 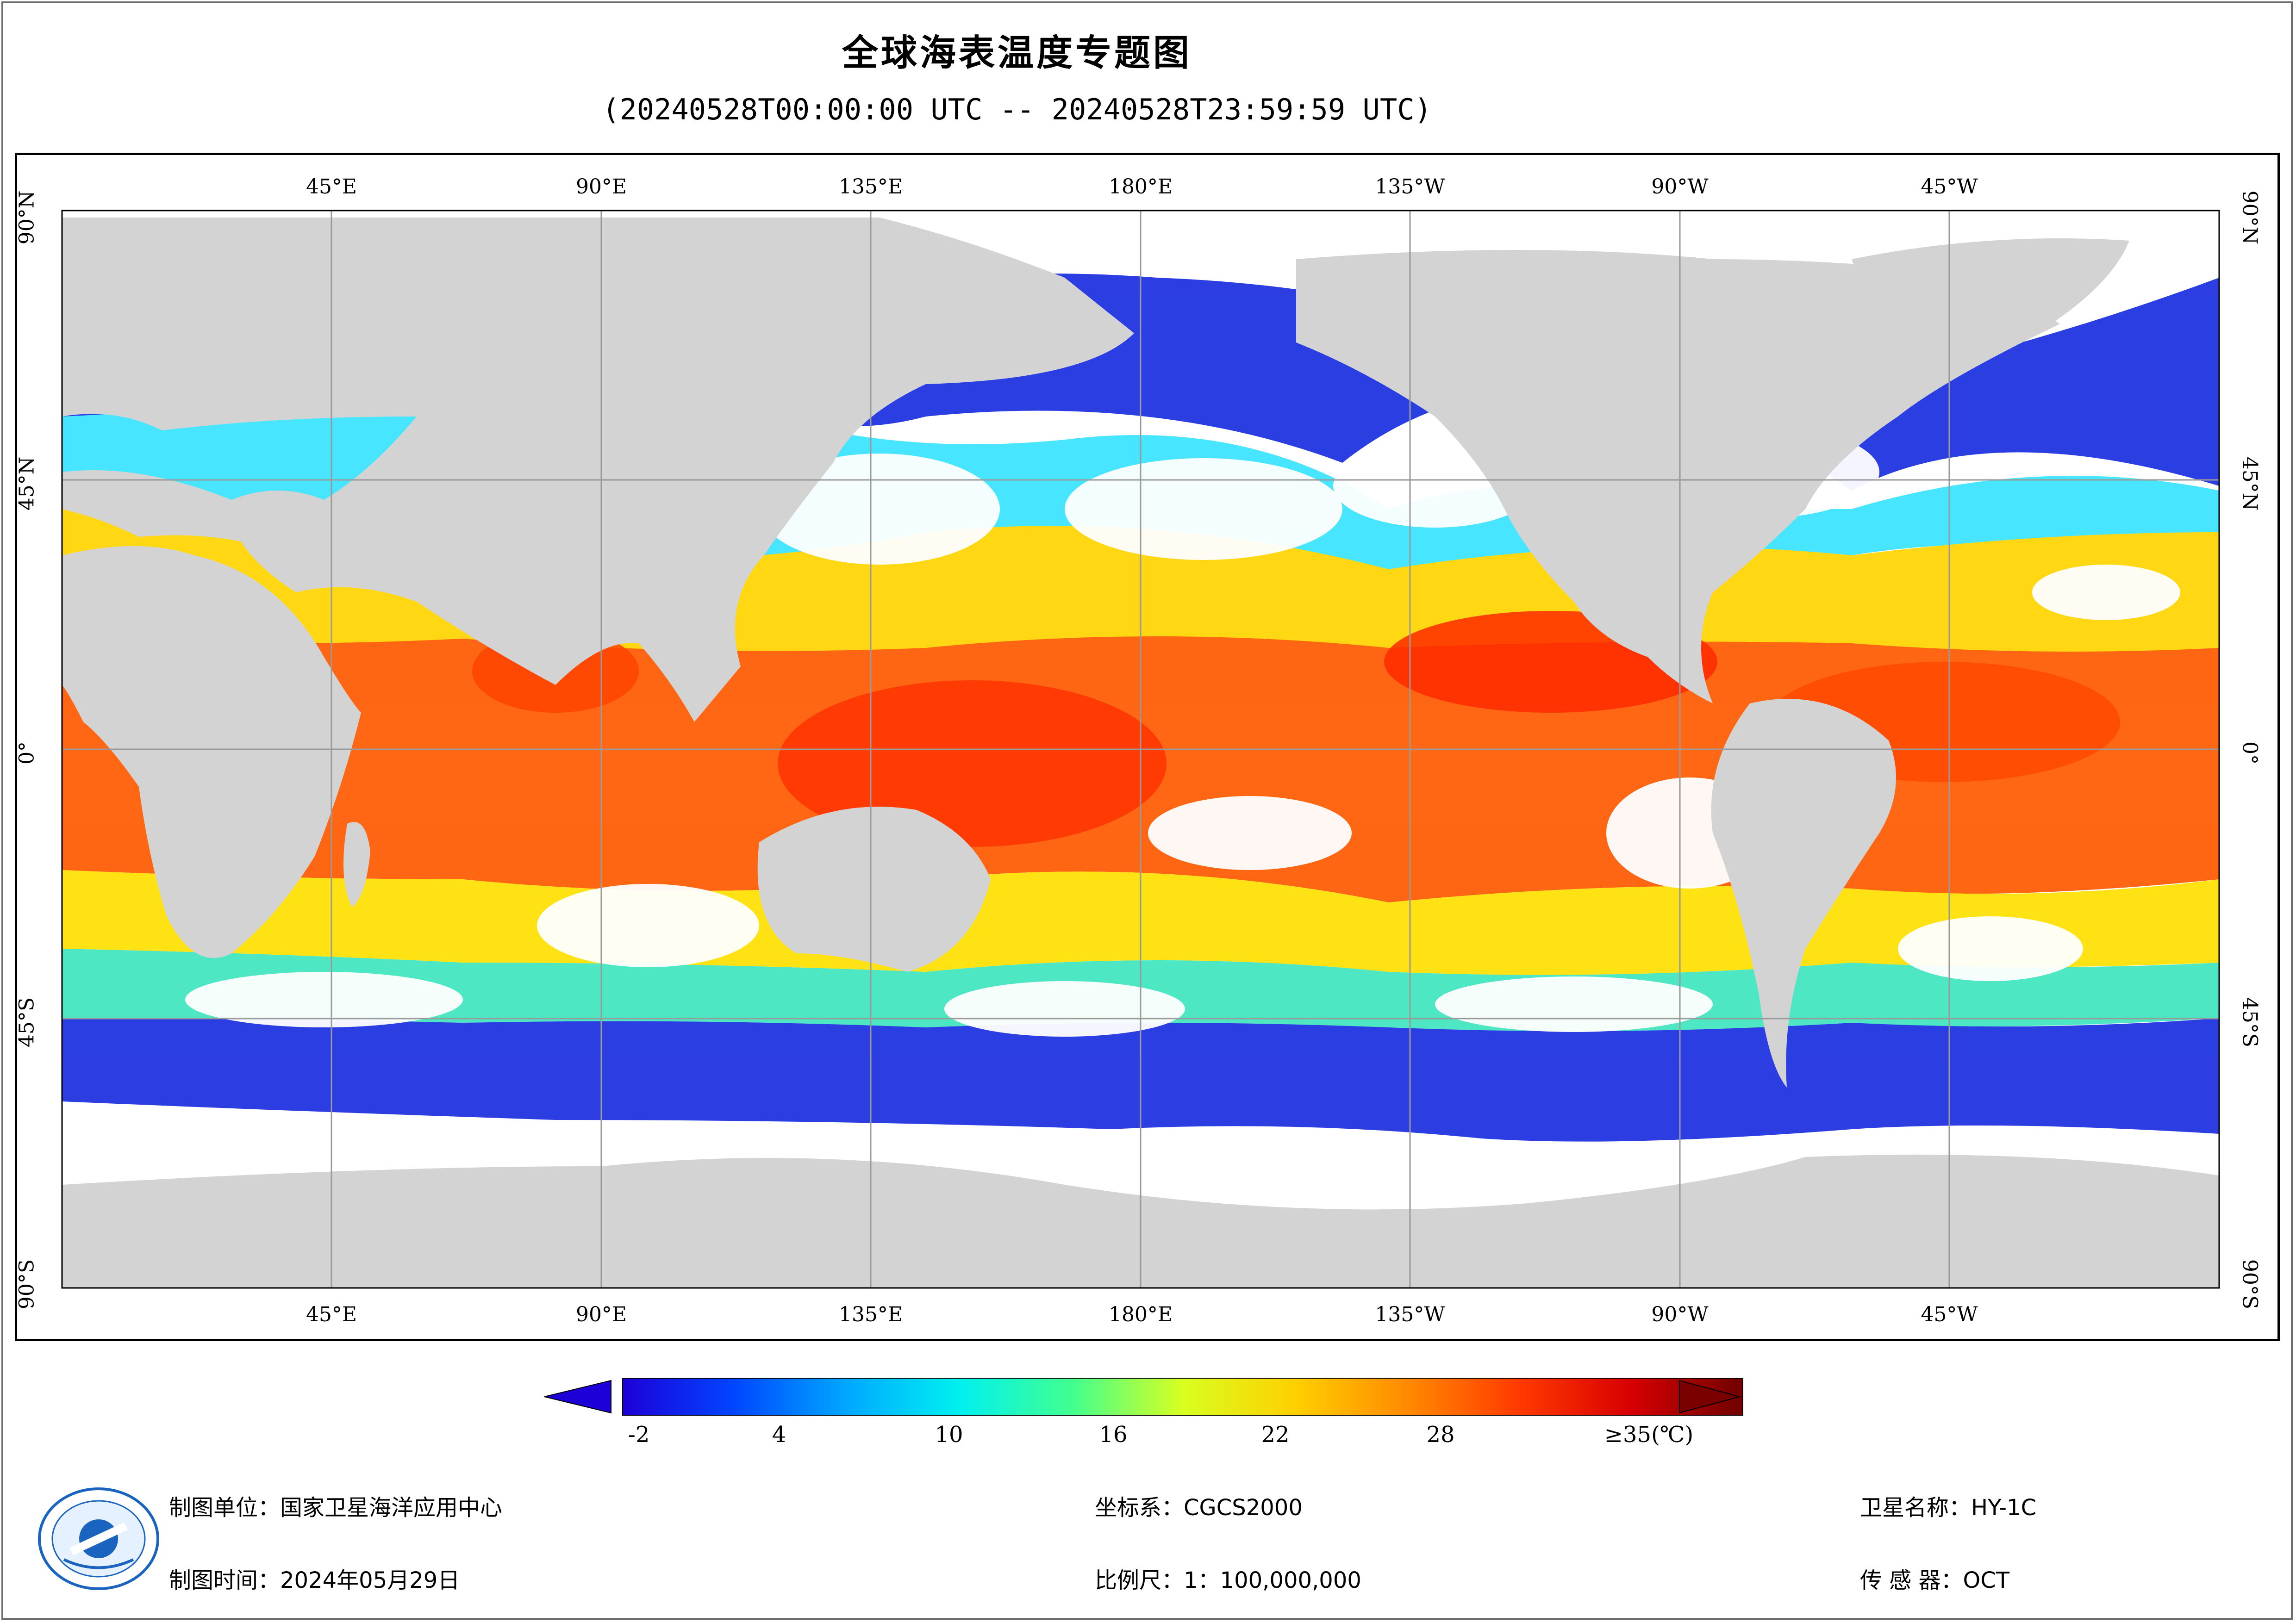 What do you see at coordinates (598, 470) in the screenshot?
I see `land-eurasia` at bounding box center [598, 470].